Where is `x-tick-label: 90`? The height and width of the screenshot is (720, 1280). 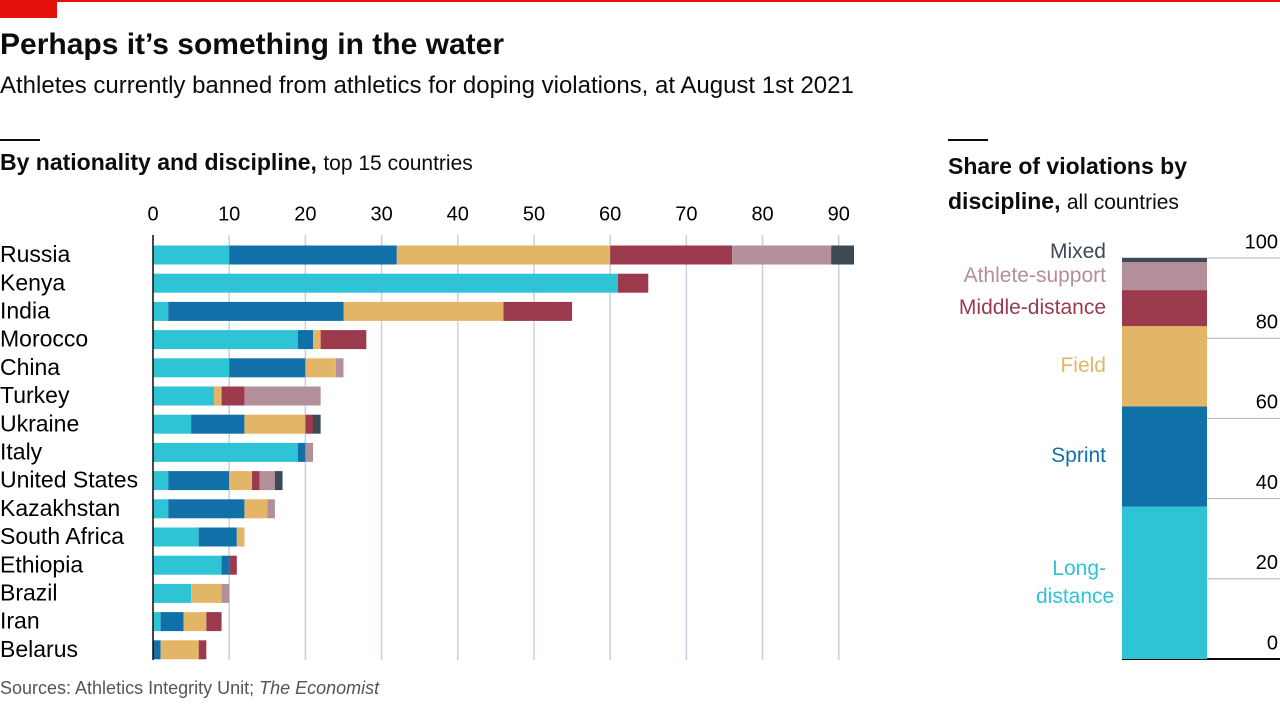 x-tick-label: 90 is located at coordinates (839, 214).